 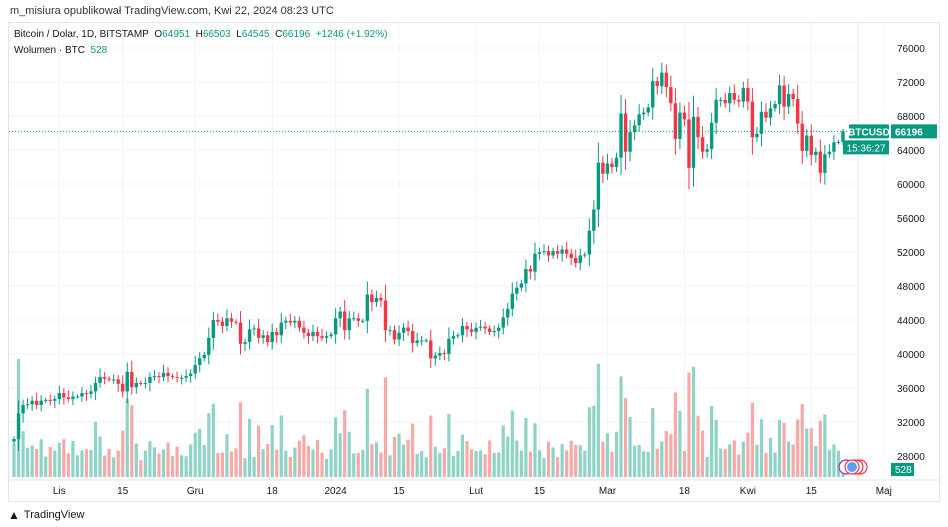 I want to click on high-value: 66503, so click(x=216, y=34).